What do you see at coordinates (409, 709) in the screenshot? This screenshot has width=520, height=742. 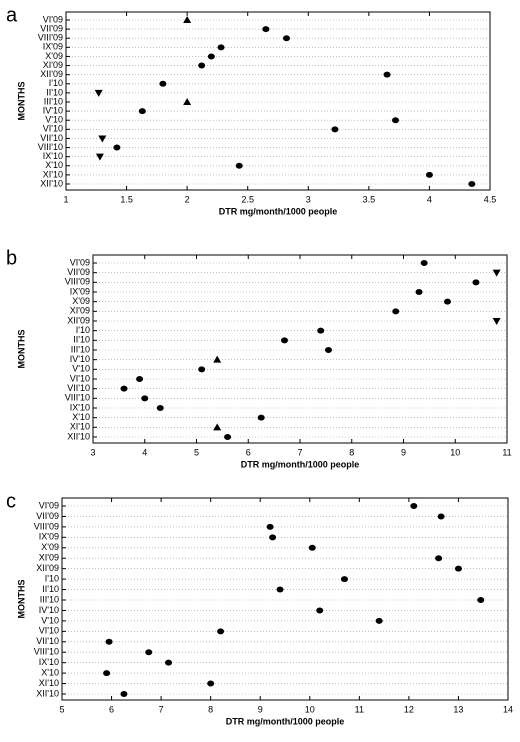 I see `x-tick-label: 12` at bounding box center [409, 709].